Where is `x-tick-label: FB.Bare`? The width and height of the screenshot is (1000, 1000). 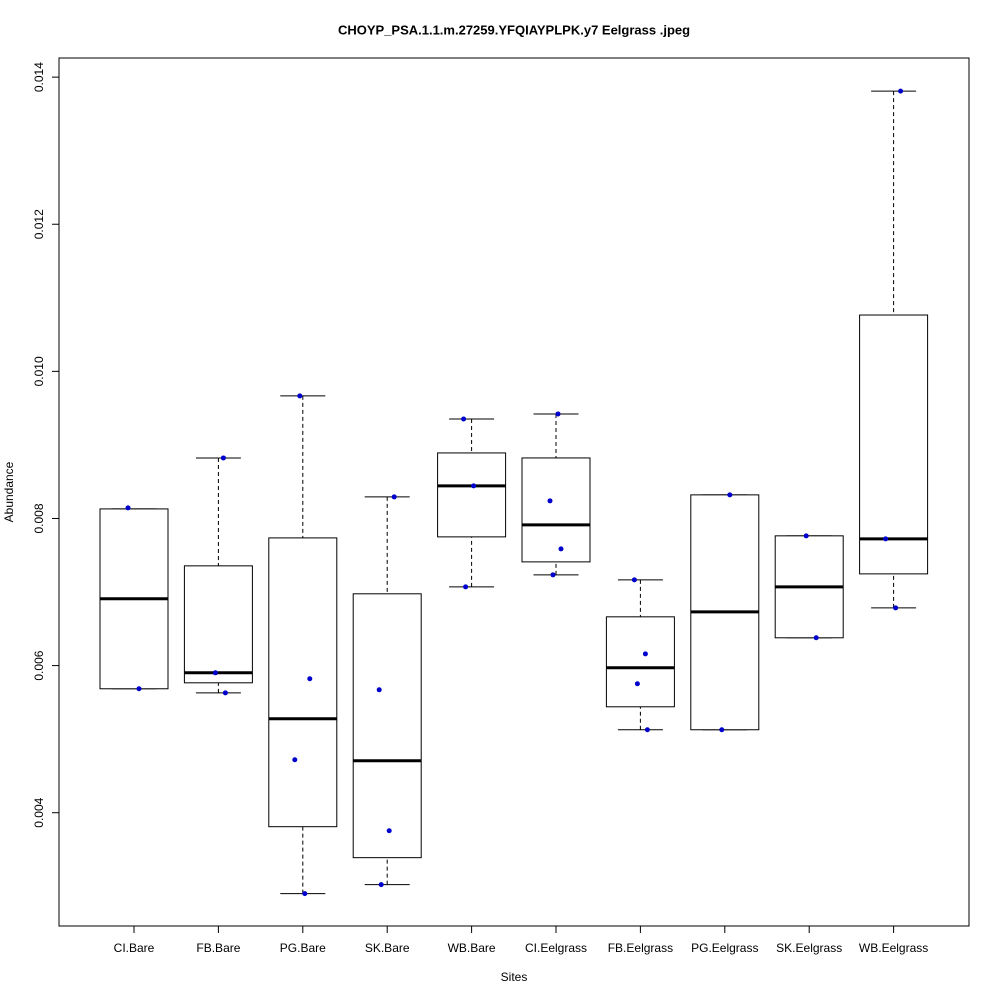
x-tick-label: FB.Bare is located at coordinates (218, 948).